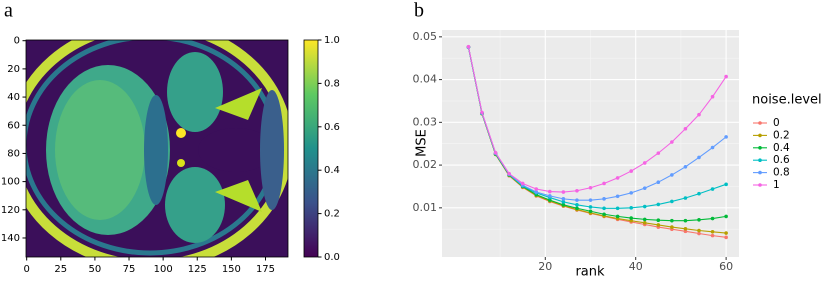 This screenshot has height=284, width=830. I want to click on y-tick-label: 60, so click(13, 125).